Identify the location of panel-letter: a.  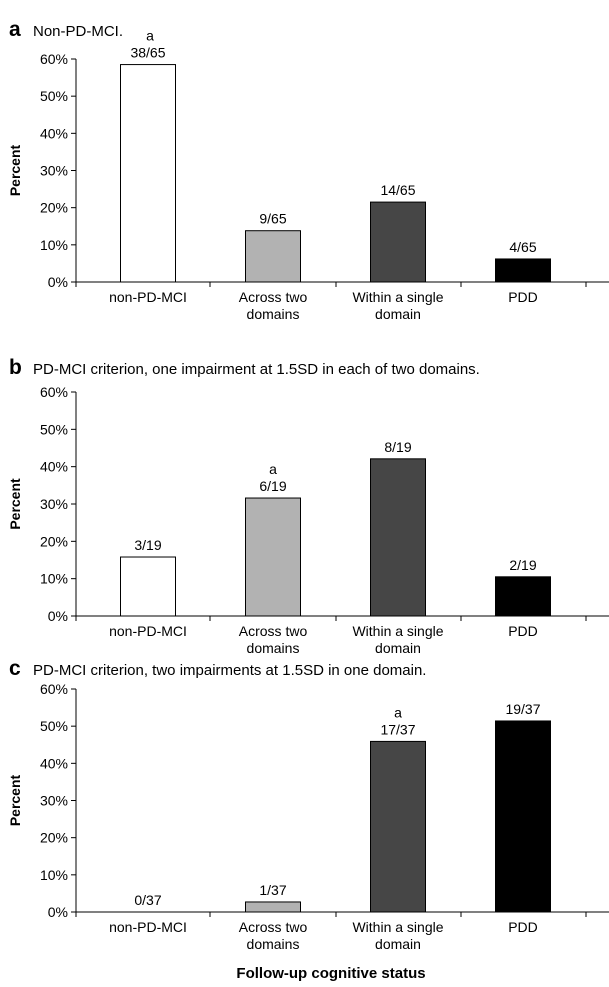
(15, 29).